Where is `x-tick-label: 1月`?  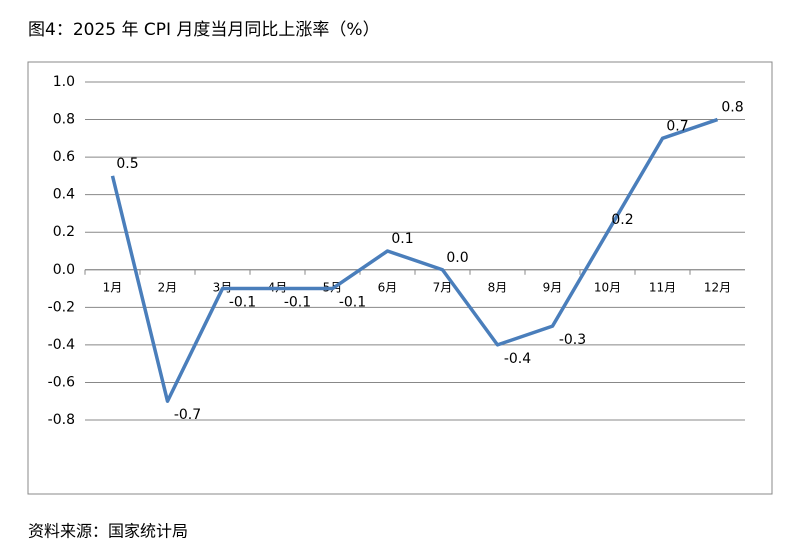 x-tick-label: 1月 is located at coordinates (113, 287).